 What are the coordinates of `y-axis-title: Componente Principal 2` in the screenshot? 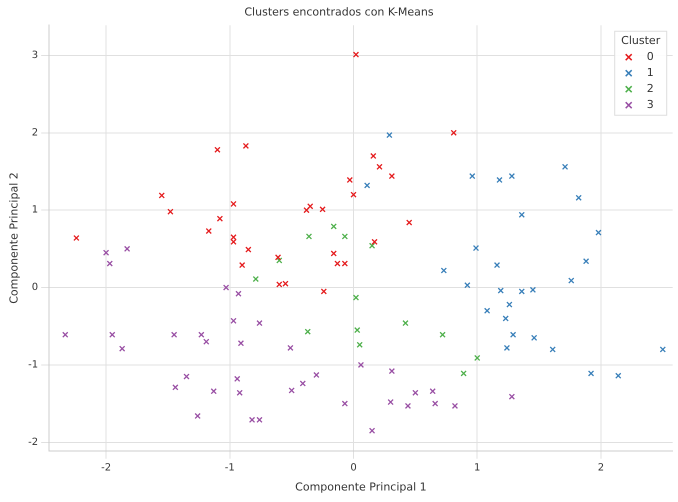 It's located at (13, 238).